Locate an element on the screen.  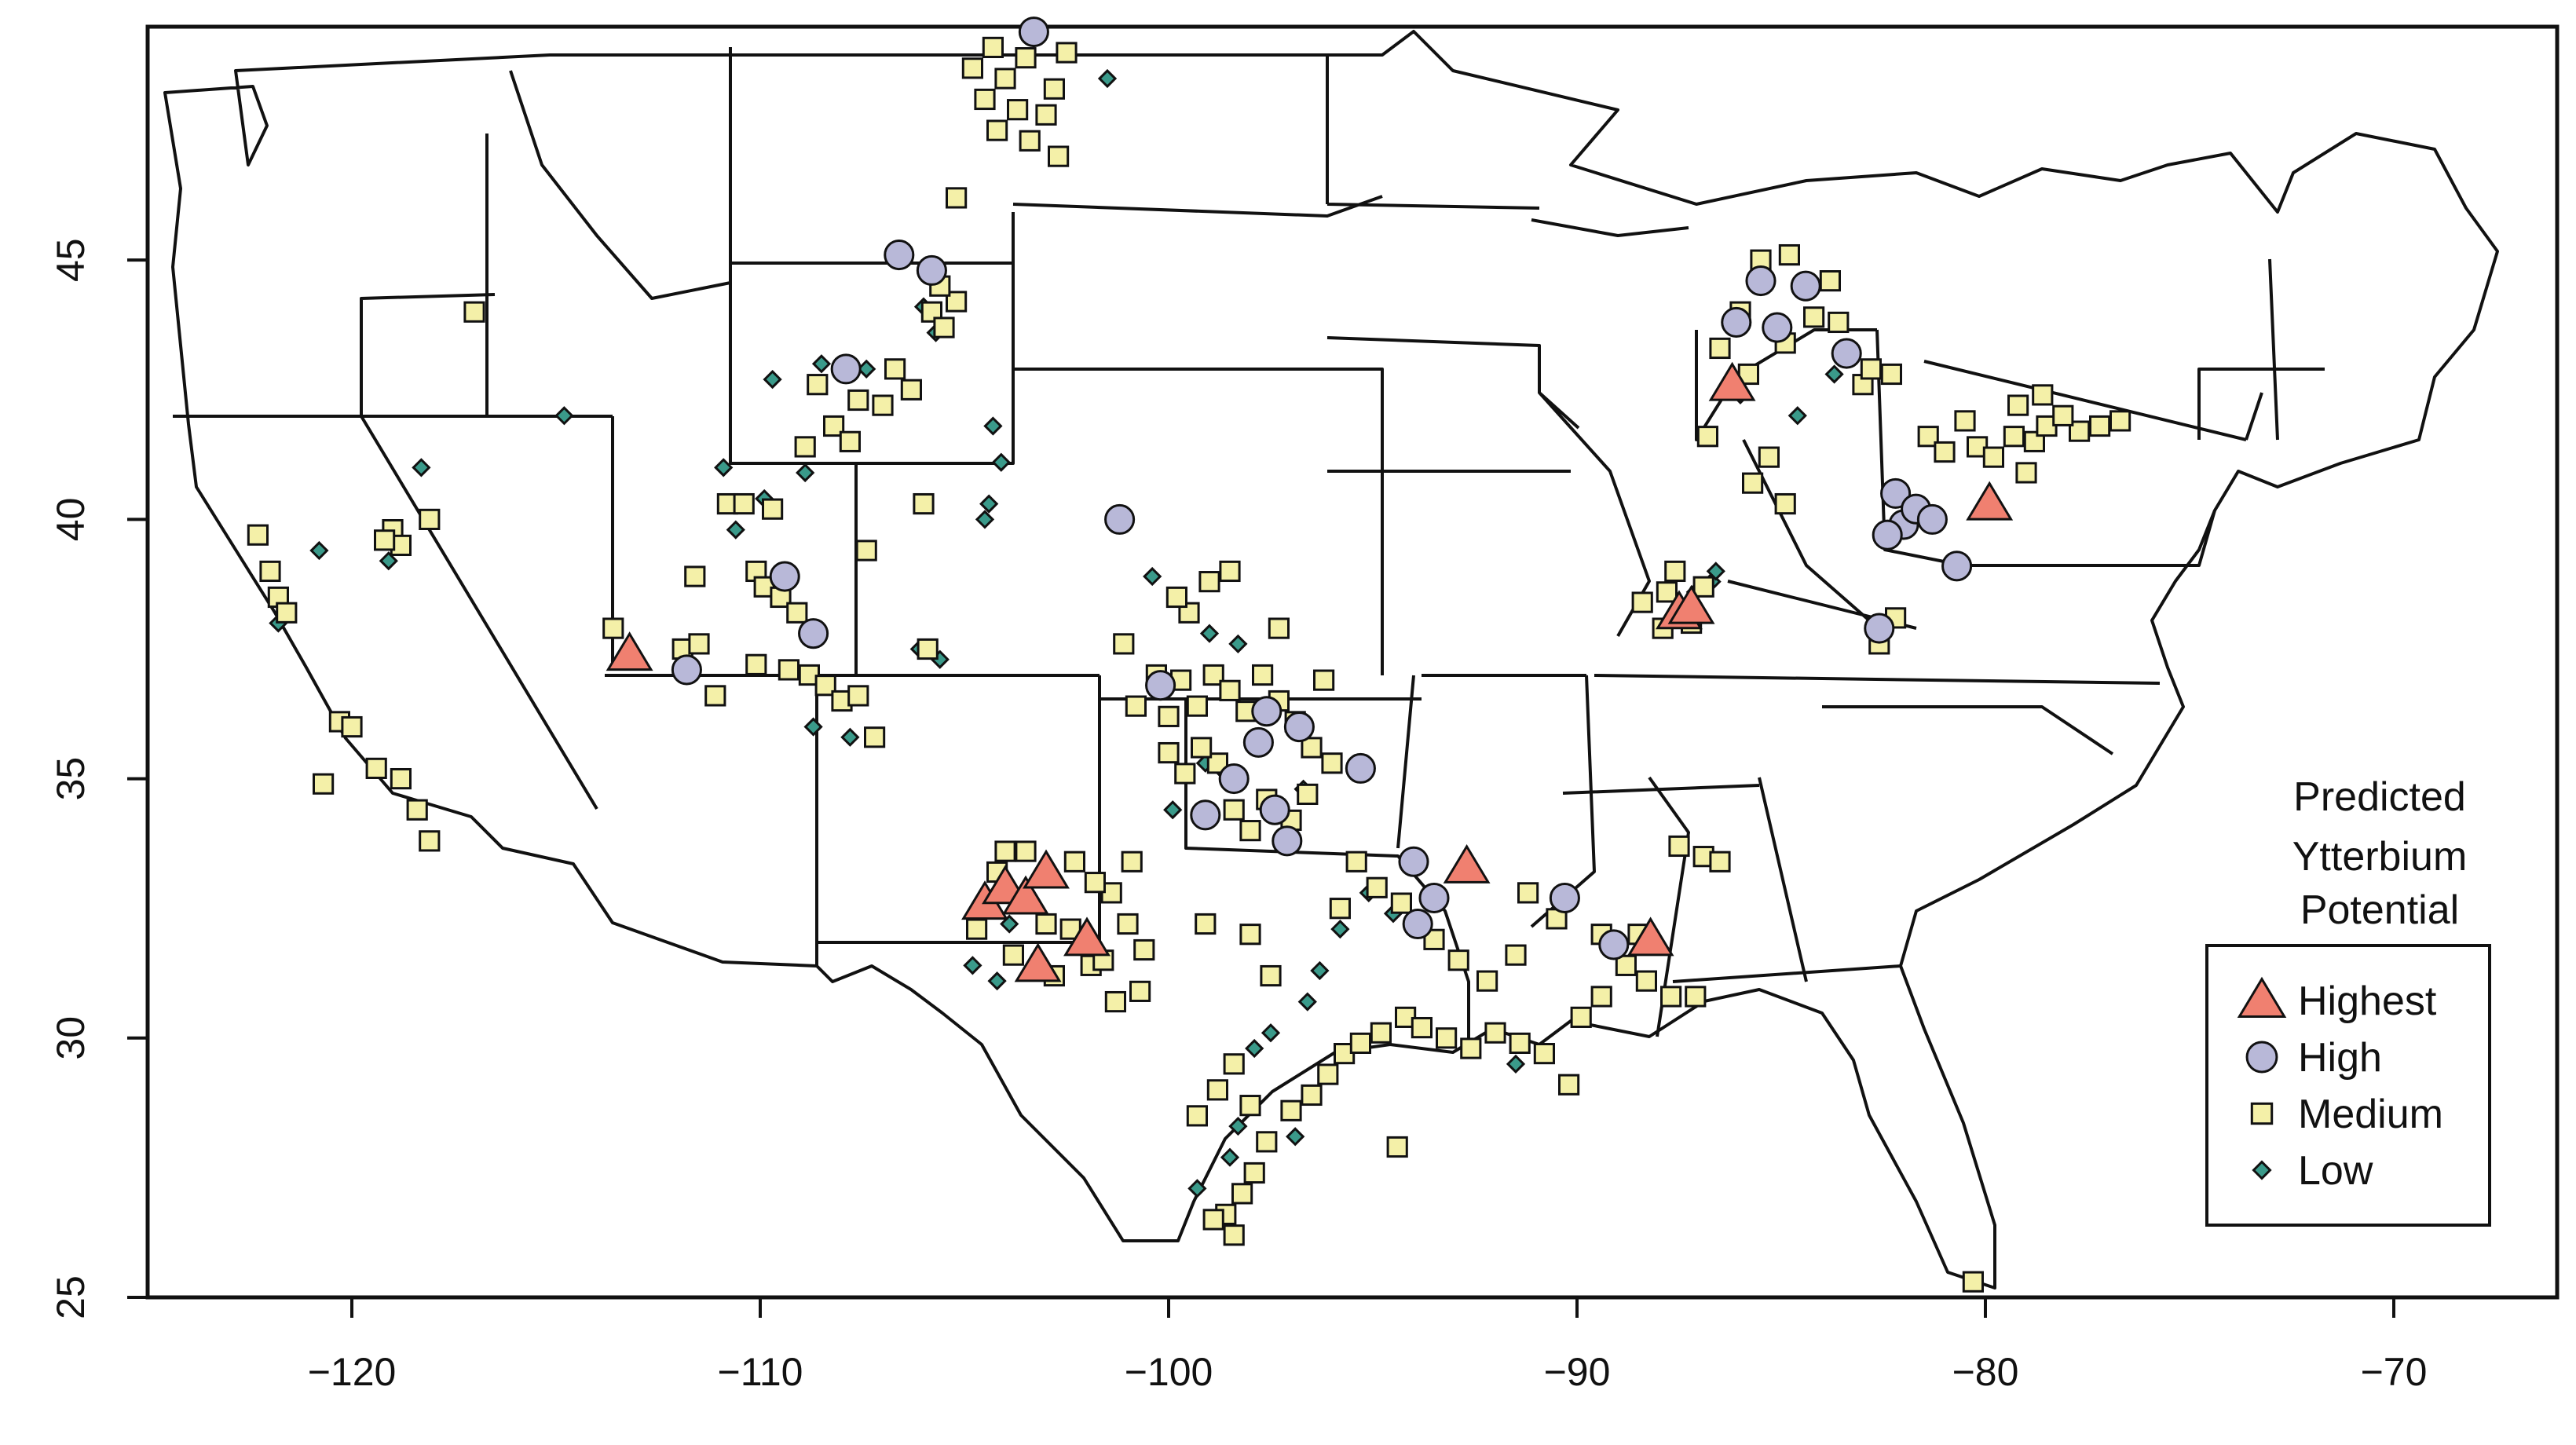
legend-marker-medium is located at coordinates (2262, 1113).